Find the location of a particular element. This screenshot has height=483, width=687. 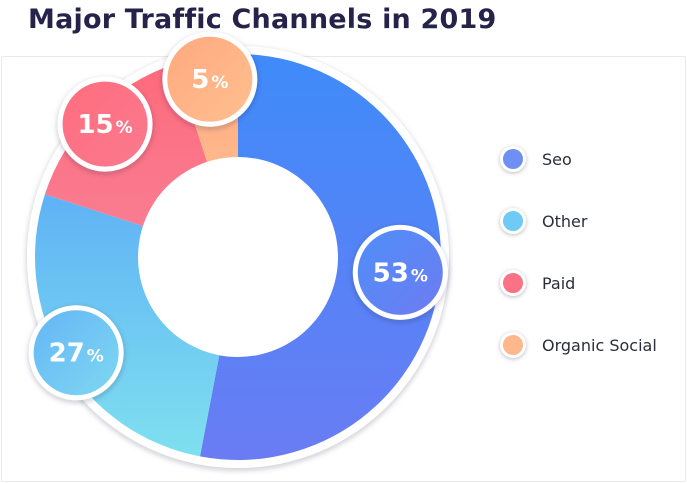

legend: Seo Other Paid Organic Social is located at coordinates (592, 252).